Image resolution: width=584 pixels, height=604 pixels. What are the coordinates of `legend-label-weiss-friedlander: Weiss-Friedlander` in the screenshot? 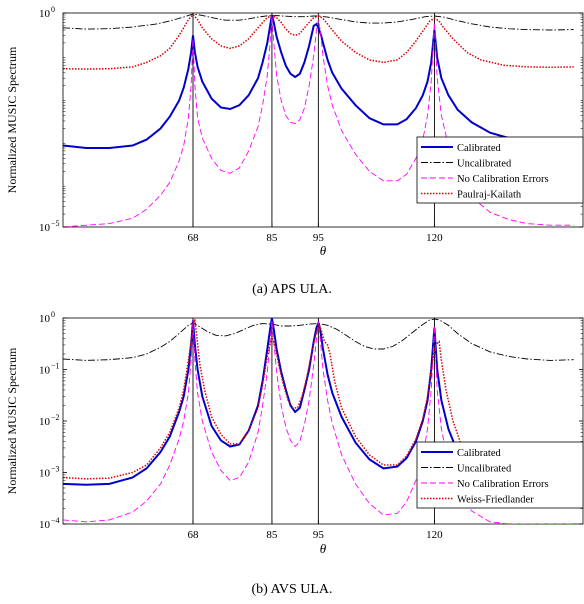 It's located at (495, 500).